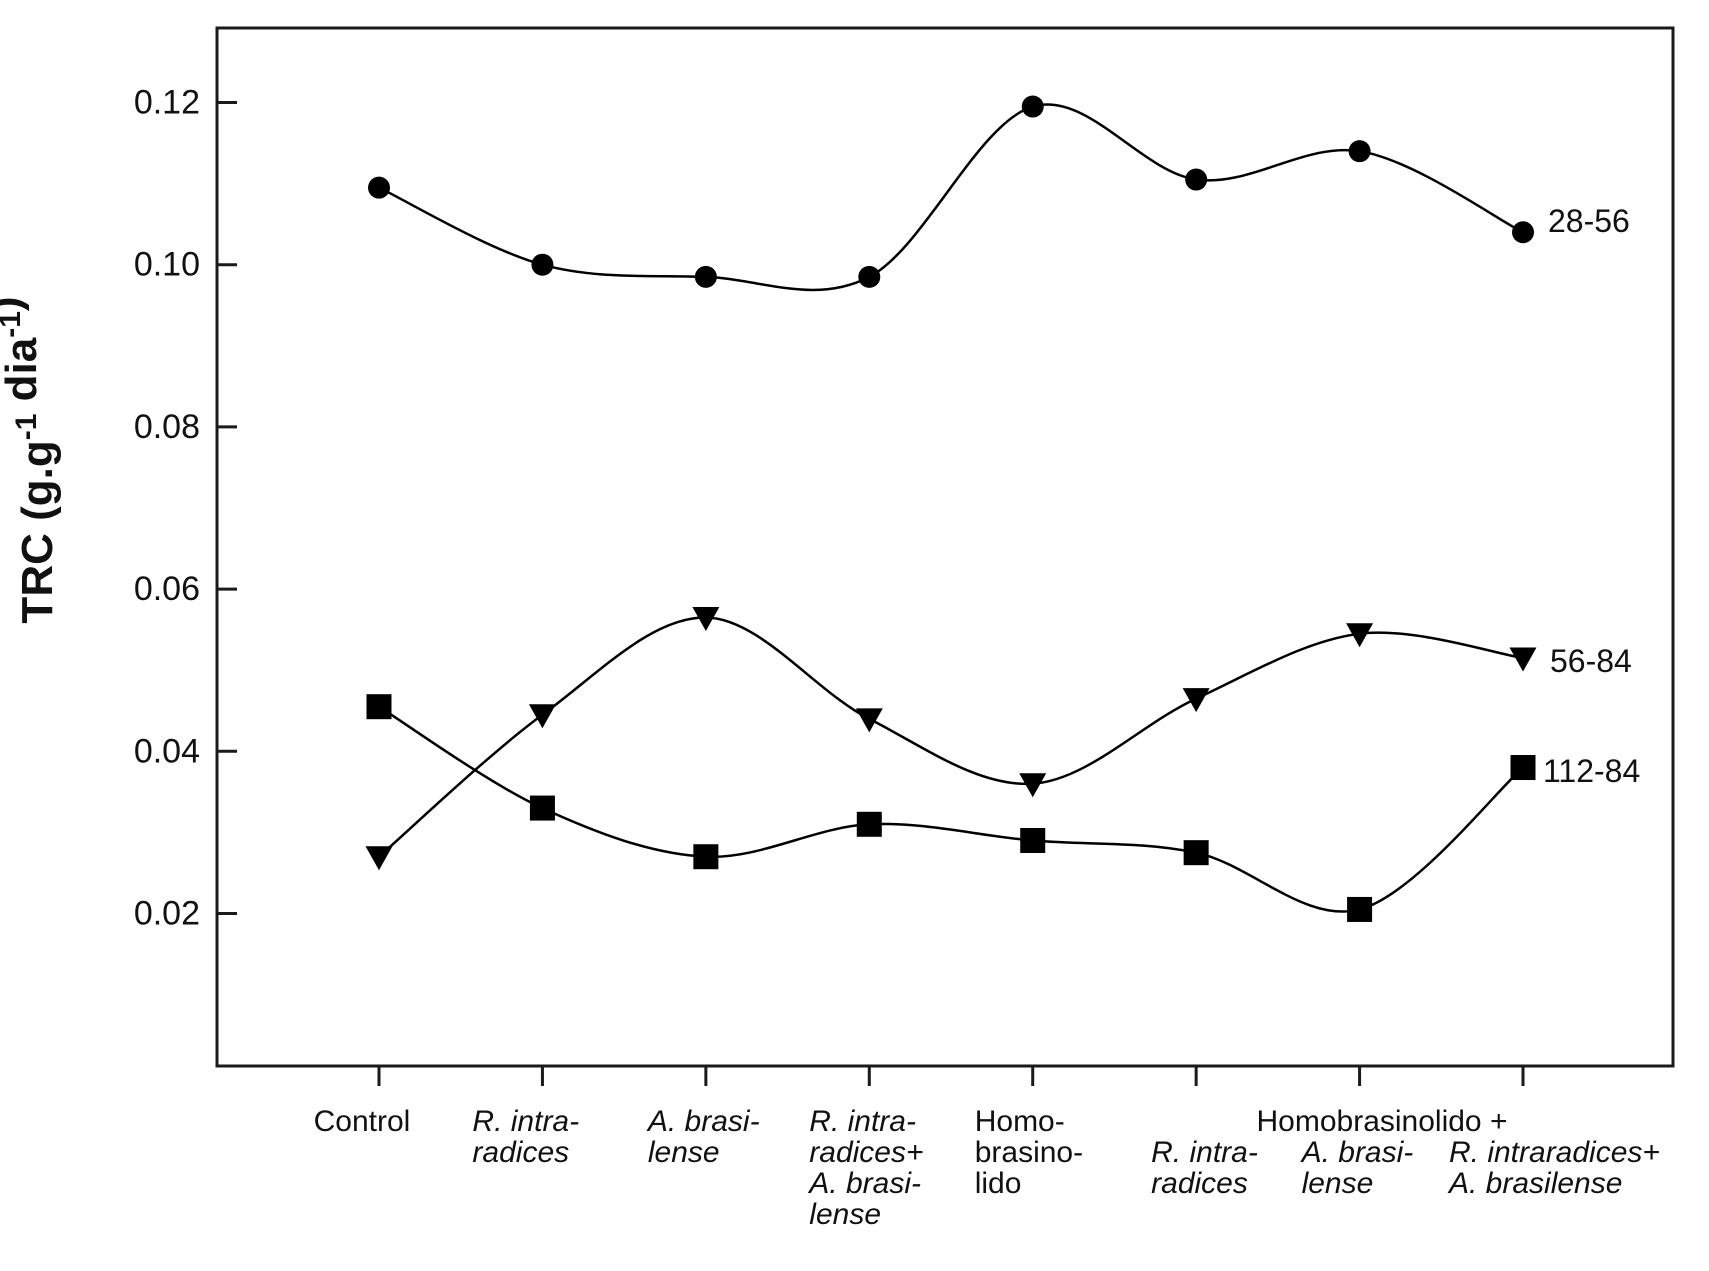  What do you see at coordinates (1029, 1152) in the screenshot?
I see `category-label-line: brasino-` at bounding box center [1029, 1152].